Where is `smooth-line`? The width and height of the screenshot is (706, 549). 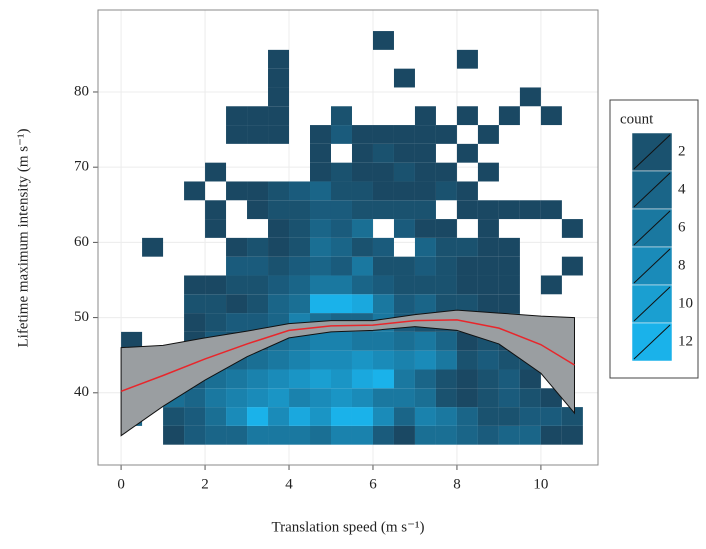 smooth-line is located at coordinates (347, 355).